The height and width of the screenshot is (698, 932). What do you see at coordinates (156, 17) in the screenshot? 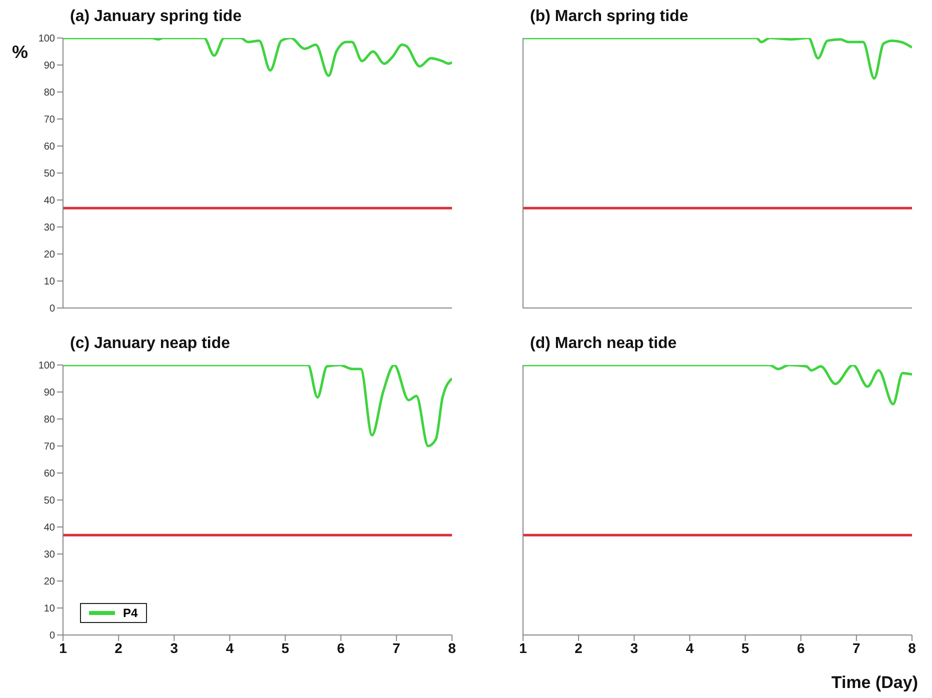
I see `chart-title: (a) January spring tide` at bounding box center [156, 17].